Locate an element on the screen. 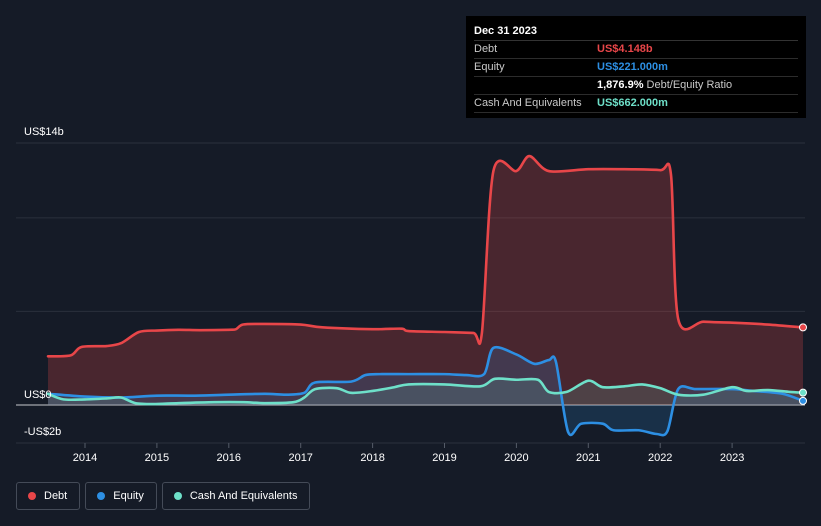 This screenshot has width=821, height=526. x-tick-label: 2014 is located at coordinates (85, 458).